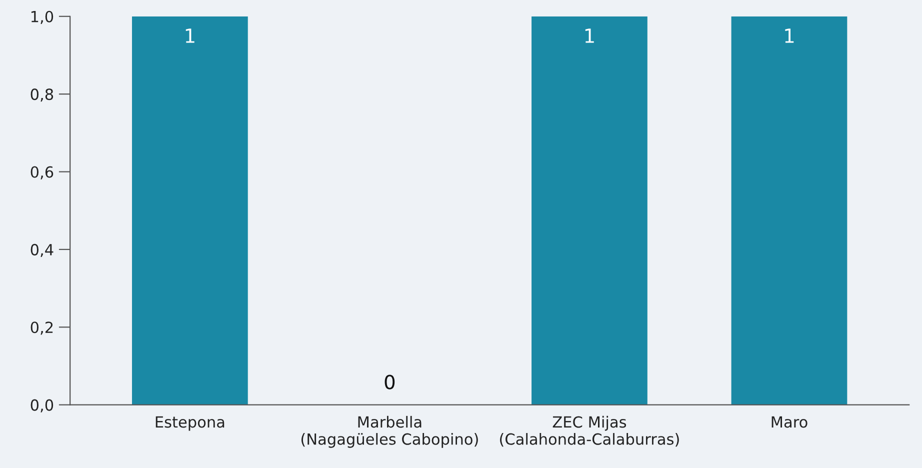 This screenshot has height=468, width=922. What do you see at coordinates (42, 173) in the screenshot?
I see `y-tick-label: 0,6` at bounding box center [42, 173].